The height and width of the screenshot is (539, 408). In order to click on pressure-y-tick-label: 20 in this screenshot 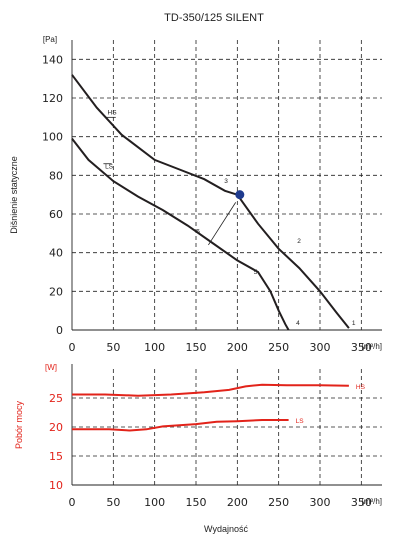, I will do `click(56, 291)`.